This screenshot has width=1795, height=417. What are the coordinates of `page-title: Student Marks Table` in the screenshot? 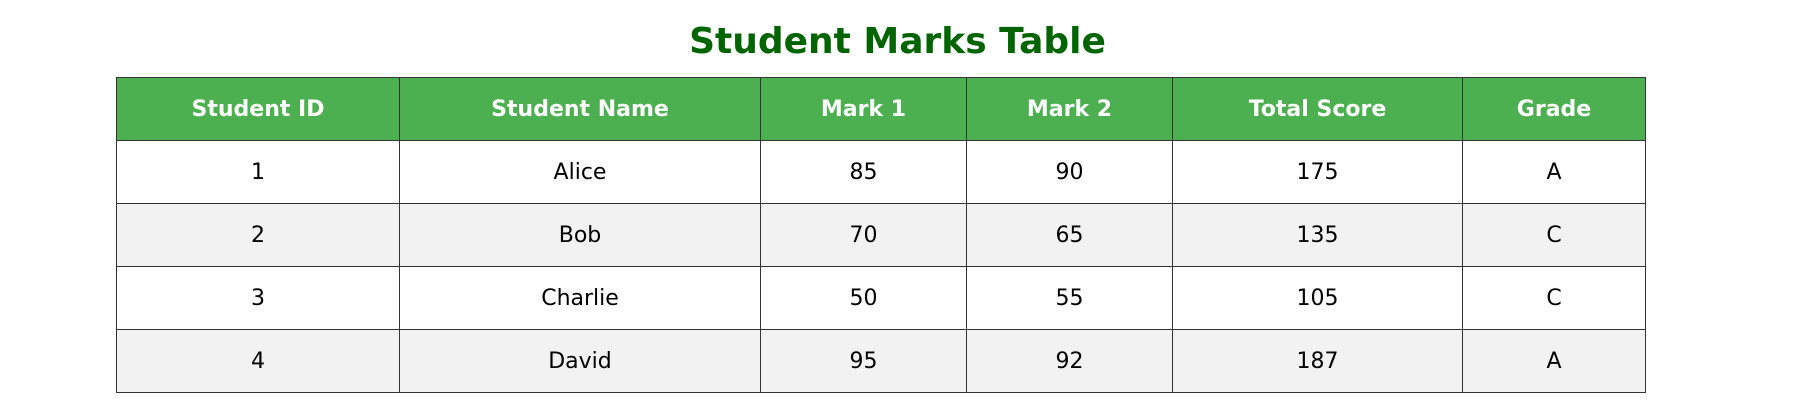 It's located at (897, 41).